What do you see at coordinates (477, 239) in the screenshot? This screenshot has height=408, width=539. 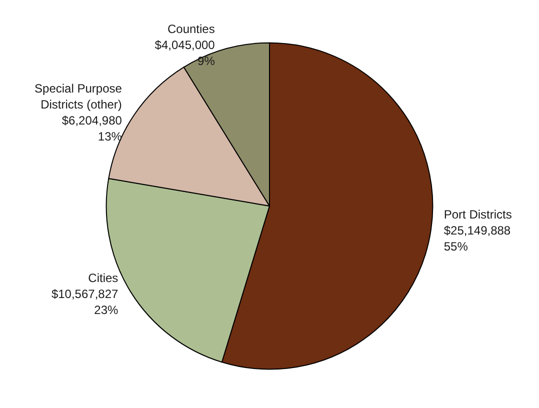 I see `data-label: $25,149,888 55%` at bounding box center [477, 239].